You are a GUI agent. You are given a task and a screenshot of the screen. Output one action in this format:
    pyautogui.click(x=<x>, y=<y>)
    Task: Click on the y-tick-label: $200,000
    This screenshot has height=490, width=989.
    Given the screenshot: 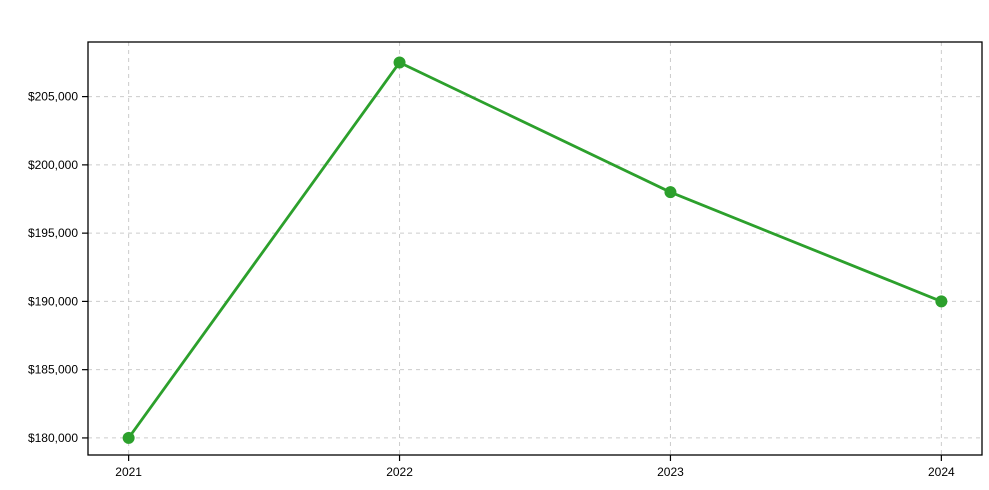 What is the action you would take?
    pyautogui.click(x=53, y=165)
    